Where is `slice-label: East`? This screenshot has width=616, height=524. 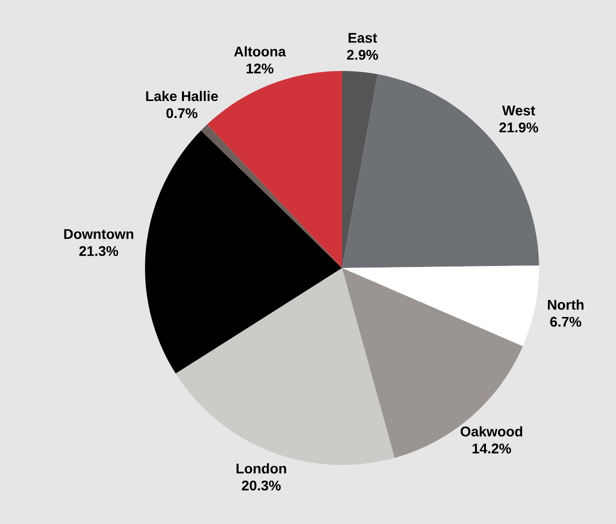
slice-label: East is located at coordinates (363, 38).